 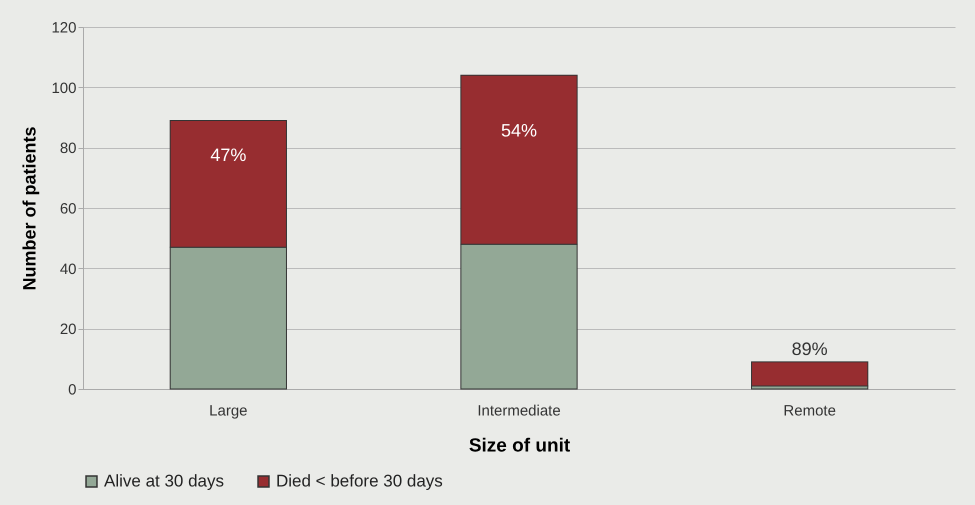 What do you see at coordinates (63, 88) in the screenshot?
I see `y-tick-label: 100` at bounding box center [63, 88].